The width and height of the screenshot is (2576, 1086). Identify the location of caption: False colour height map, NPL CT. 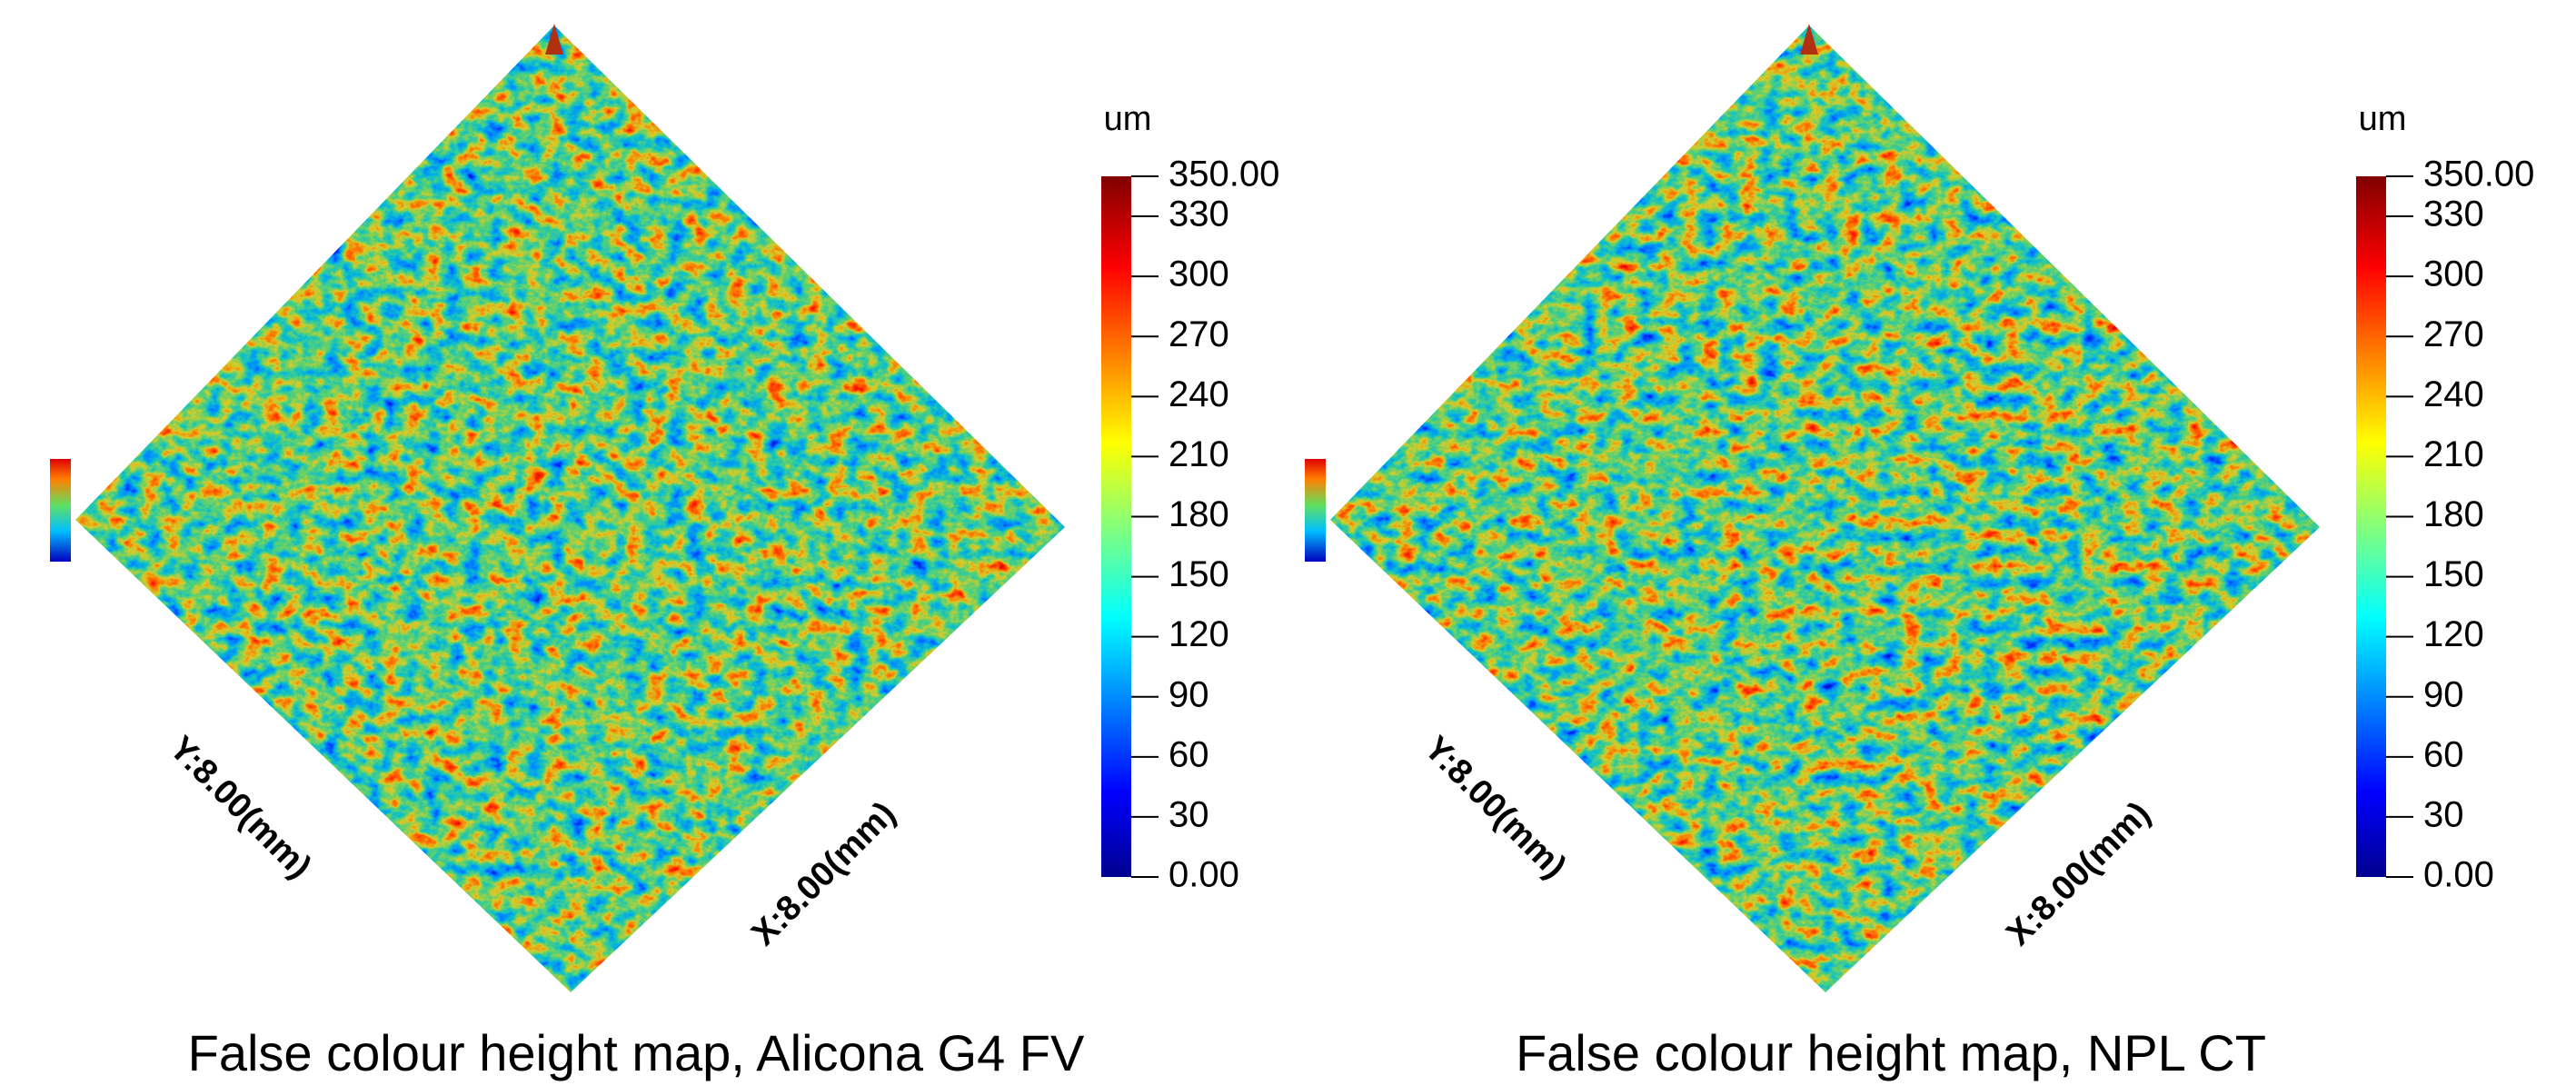
(1891, 1052).